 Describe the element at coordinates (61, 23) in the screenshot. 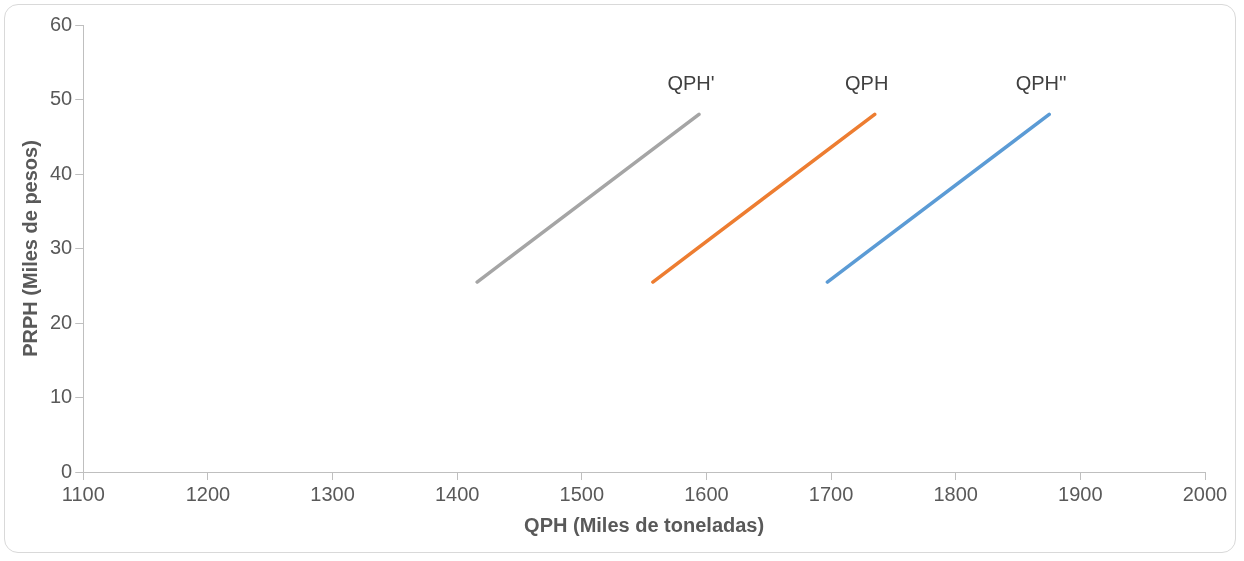

I see `y-tick-label: 60` at that location.